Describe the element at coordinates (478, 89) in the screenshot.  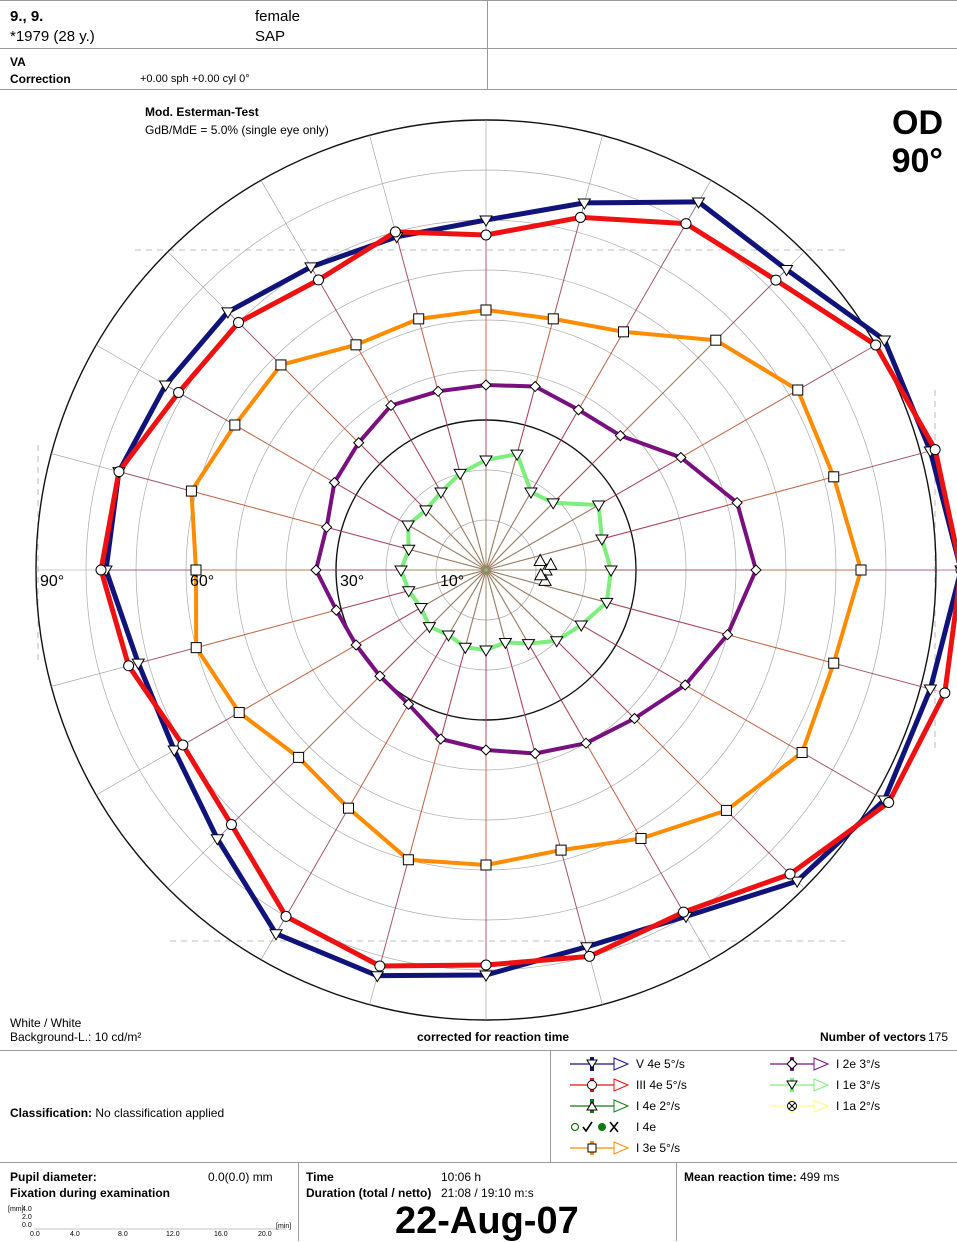
I see `chart-top-border` at that location.